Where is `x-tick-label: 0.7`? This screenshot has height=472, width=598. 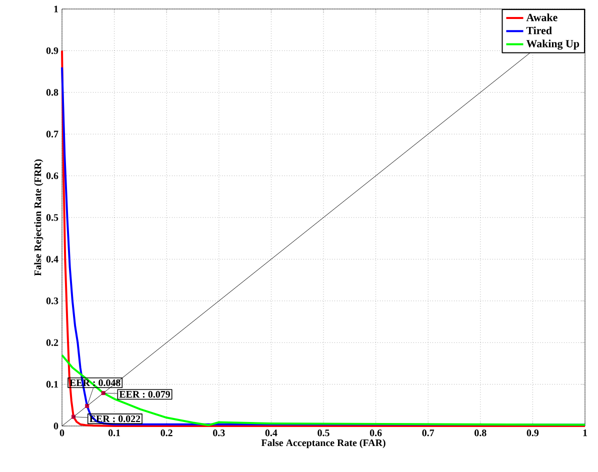
x-tick-label: 0.7 is located at coordinates (428, 433).